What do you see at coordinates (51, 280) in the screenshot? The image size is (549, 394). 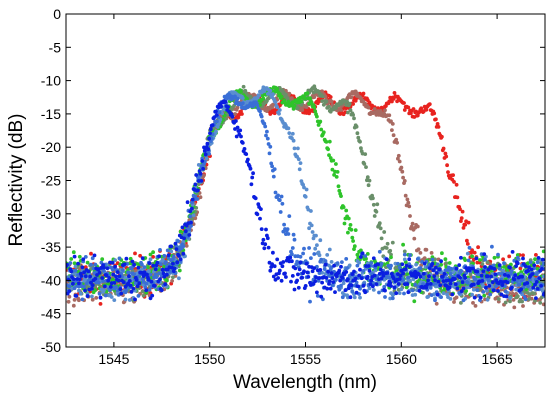 I see `y-tick-label: -40` at bounding box center [51, 280].